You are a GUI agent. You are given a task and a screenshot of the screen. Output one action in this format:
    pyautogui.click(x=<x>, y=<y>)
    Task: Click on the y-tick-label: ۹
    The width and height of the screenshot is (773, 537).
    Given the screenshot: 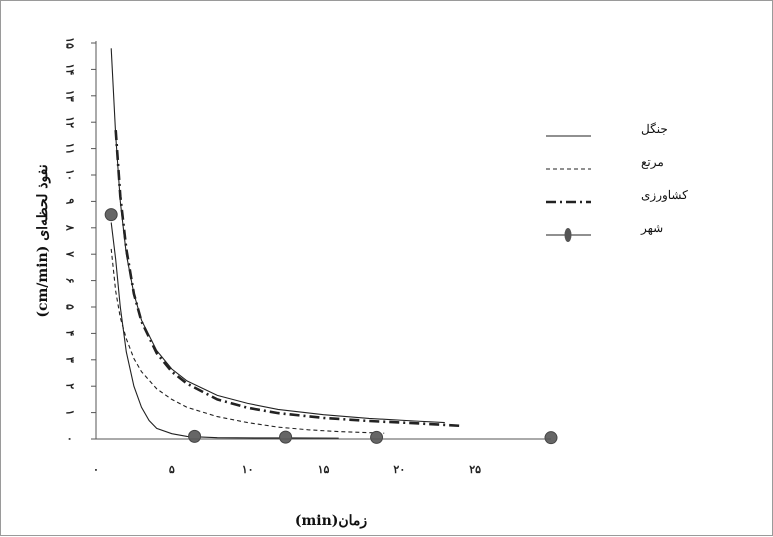 What is the action you would take?
    pyautogui.click(x=70, y=201)
    